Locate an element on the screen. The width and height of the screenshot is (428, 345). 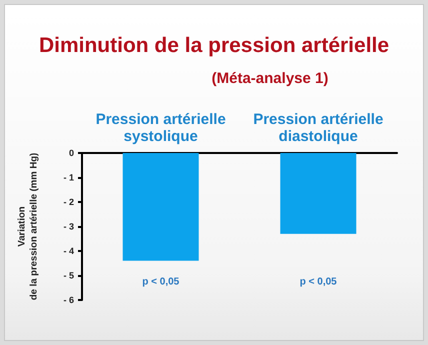
chart-title: Diminution de la pression artérielle is located at coordinates (214, 45).